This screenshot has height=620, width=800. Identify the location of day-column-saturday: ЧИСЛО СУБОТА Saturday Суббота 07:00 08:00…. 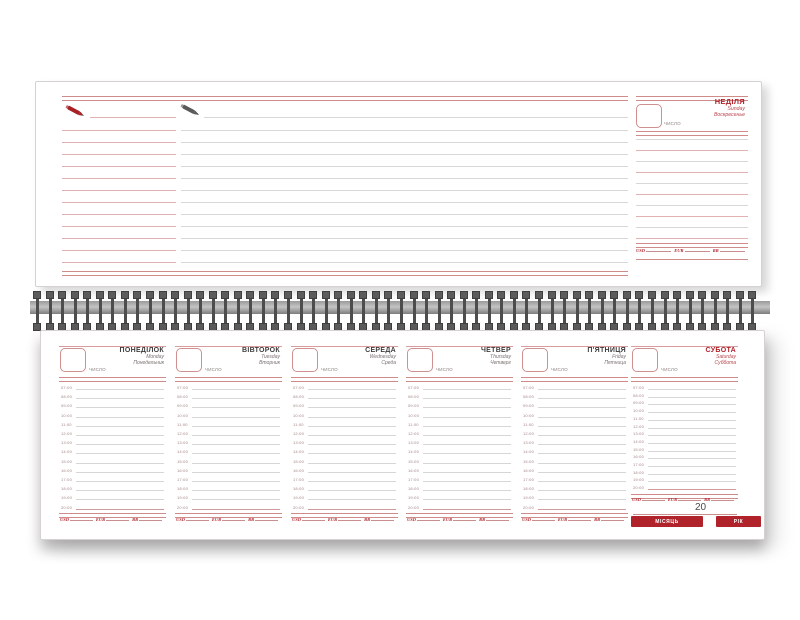
(684, 436).